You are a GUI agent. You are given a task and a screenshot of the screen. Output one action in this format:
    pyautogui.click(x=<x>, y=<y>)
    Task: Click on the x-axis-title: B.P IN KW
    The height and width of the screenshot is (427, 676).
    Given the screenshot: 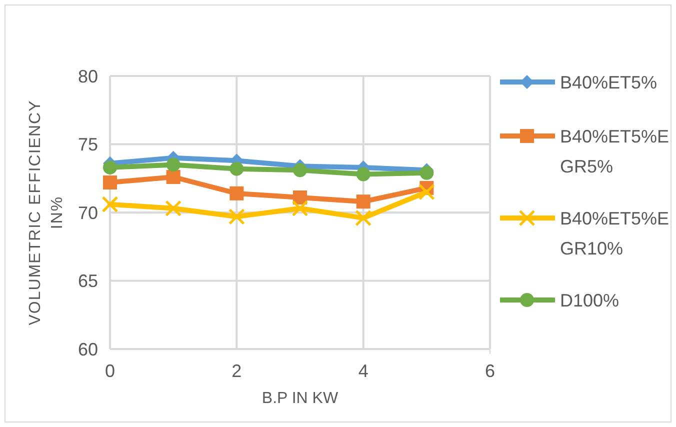 What is the action you would take?
    pyautogui.click(x=300, y=398)
    